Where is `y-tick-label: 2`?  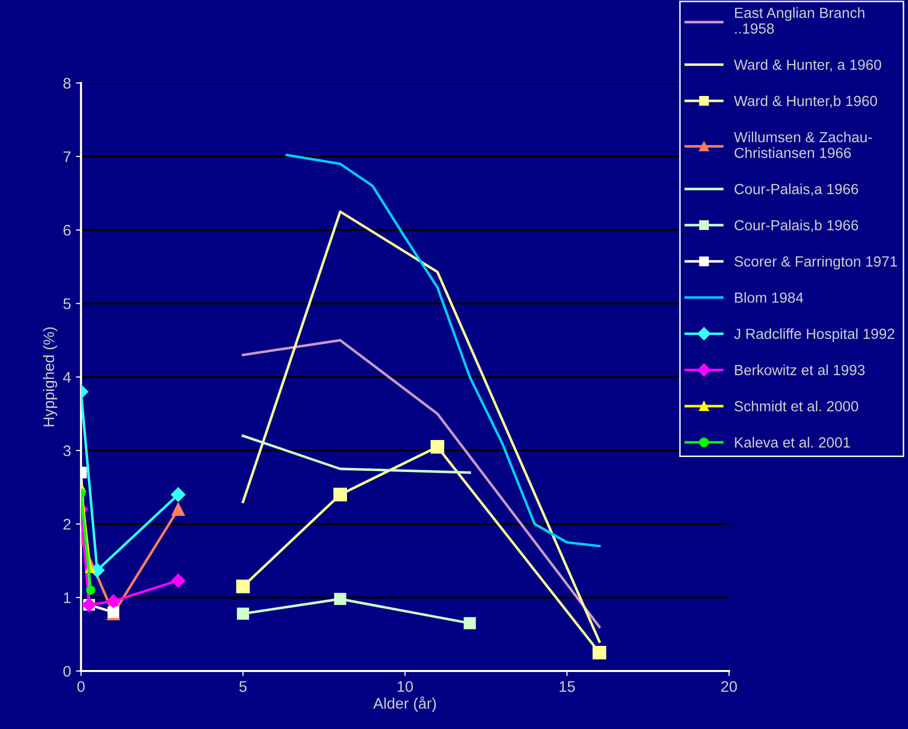
y-tick-label: 2 is located at coordinates (67, 524).